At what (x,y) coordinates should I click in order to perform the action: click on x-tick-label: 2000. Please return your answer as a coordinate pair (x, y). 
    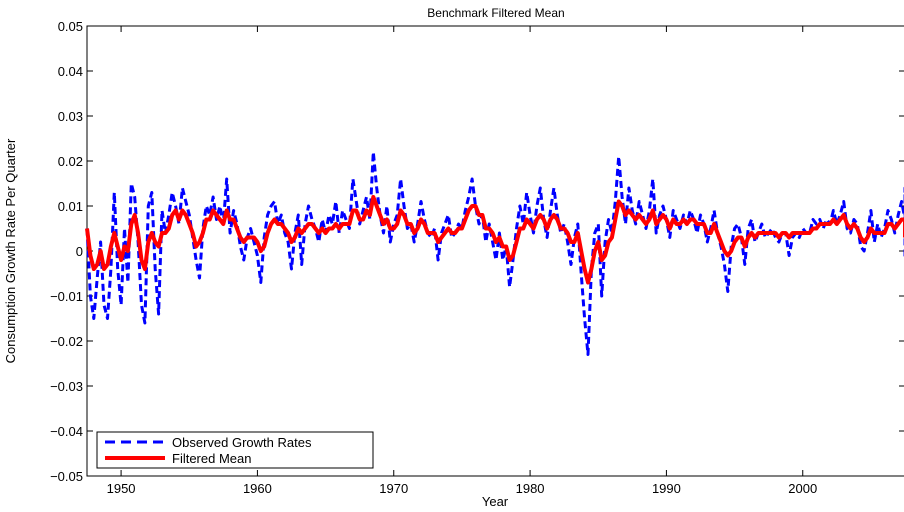
    Looking at the image, I should click on (802, 488).